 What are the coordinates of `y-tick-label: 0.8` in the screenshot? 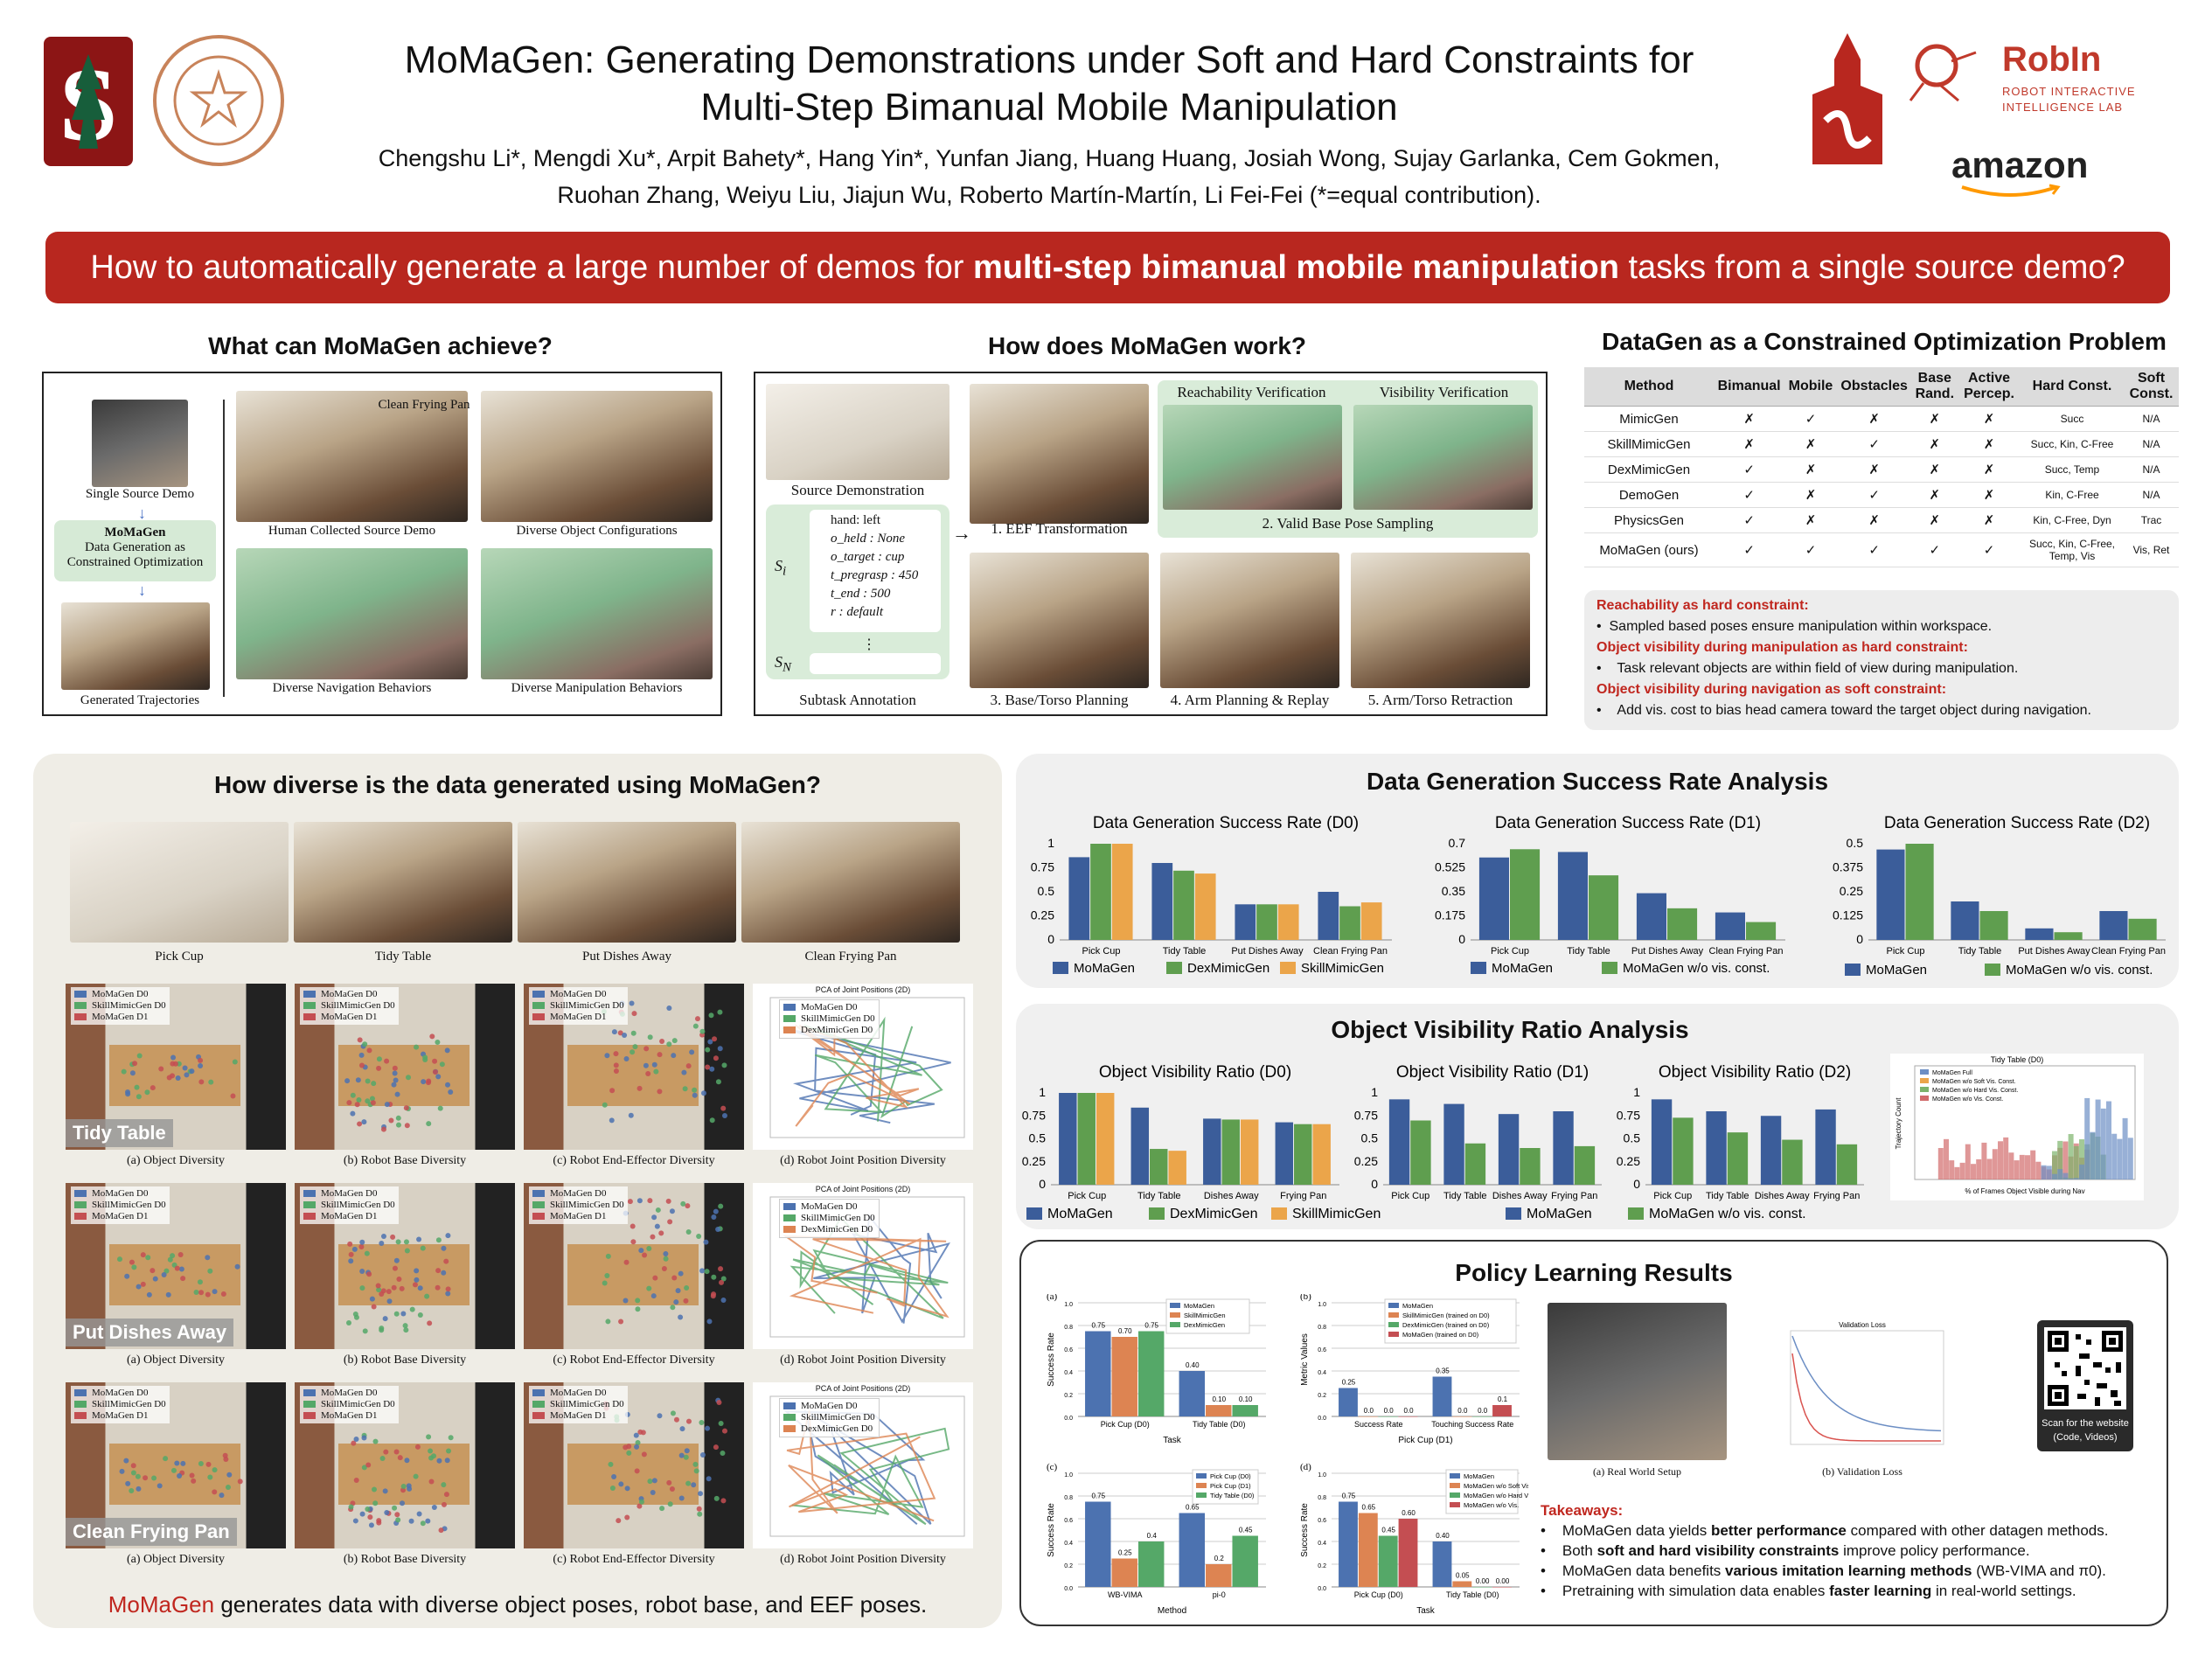 It's located at (1322, 1498).